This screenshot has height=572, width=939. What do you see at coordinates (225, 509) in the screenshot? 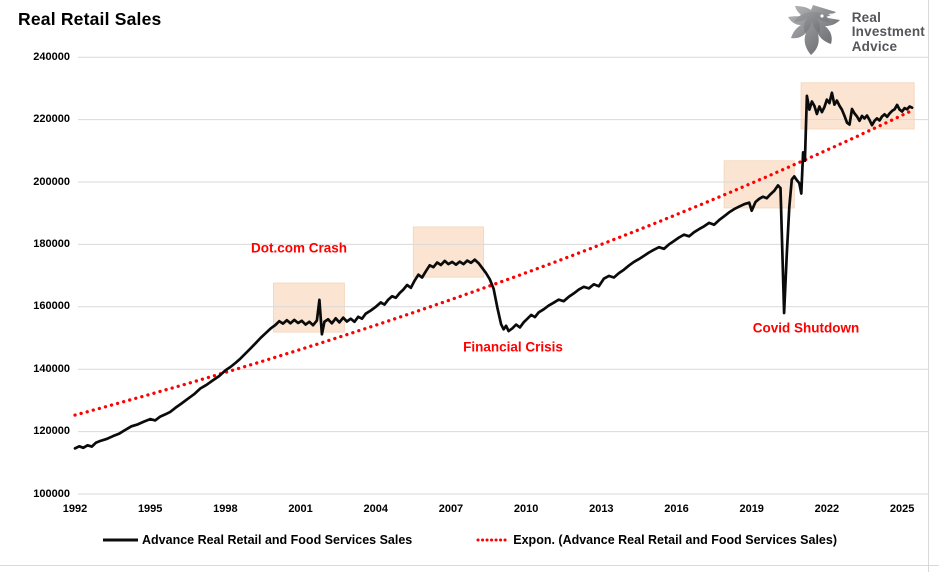
I see `x-tick-label: 1998` at bounding box center [225, 509].